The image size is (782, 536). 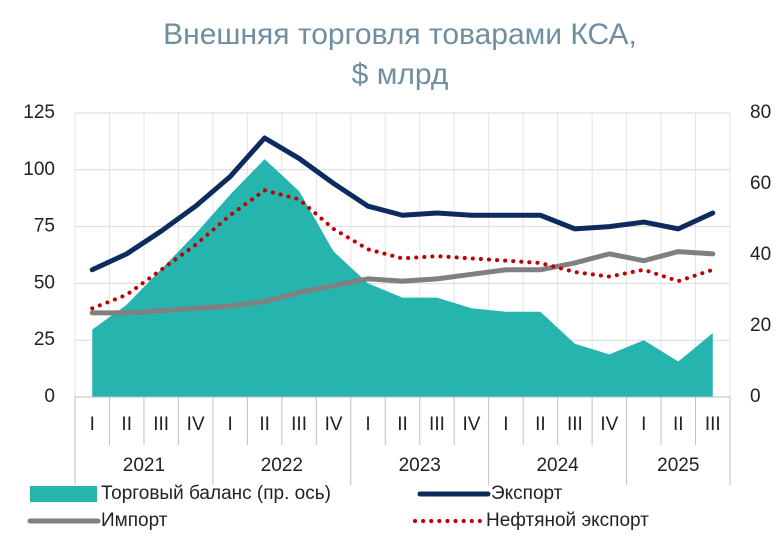 What do you see at coordinates (760, 325) in the screenshot?
I see `y2-tick-label: 20` at bounding box center [760, 325].